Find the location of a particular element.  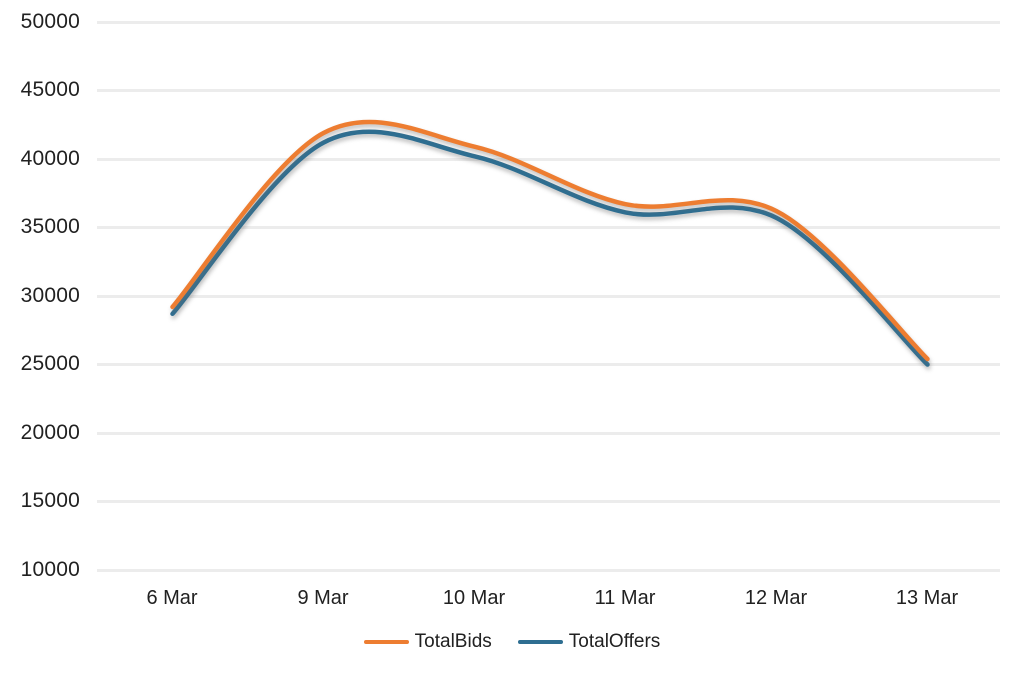

legend-item-totalbids: TotalBids is located at coordinates (427, 642).